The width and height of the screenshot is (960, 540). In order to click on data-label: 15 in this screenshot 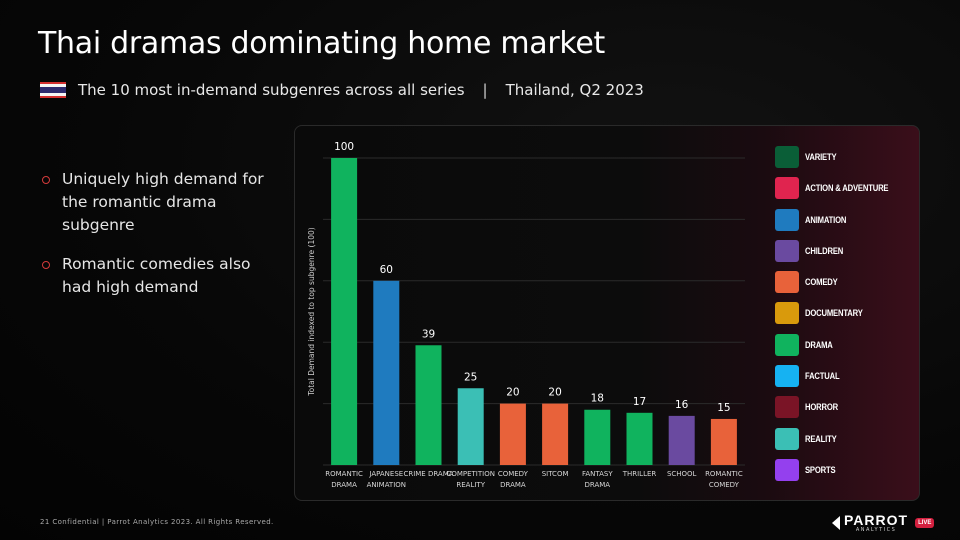, I will do `click(723, 408)`.